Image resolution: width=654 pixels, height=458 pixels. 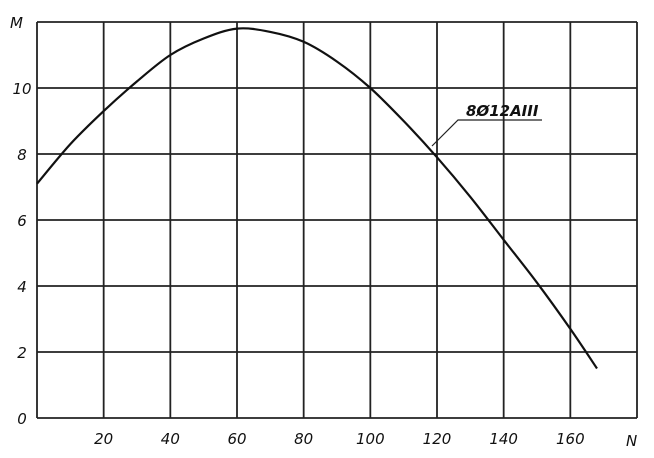 I want to click on x-tick-label: 120, so click(x=437, y=439).